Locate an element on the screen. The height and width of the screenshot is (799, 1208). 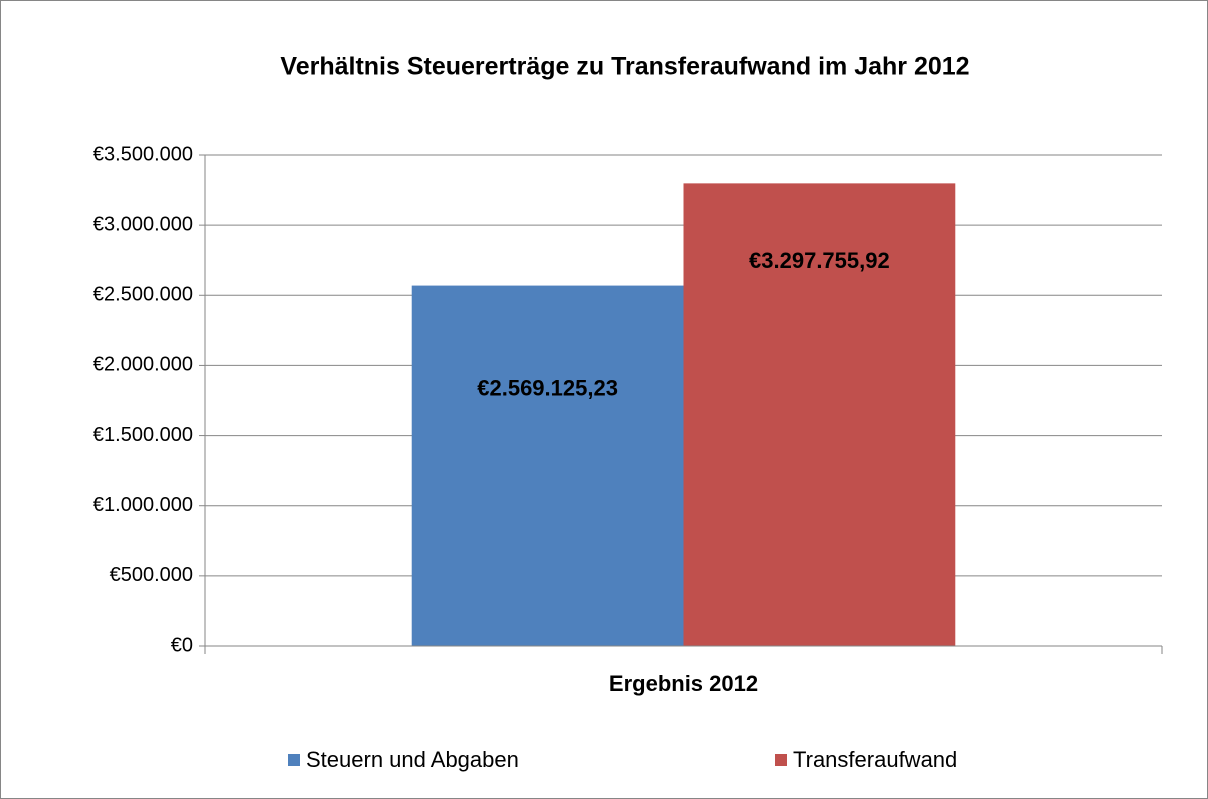
y-tick-label: €3.500.000 is located at coordinates (143, 154).